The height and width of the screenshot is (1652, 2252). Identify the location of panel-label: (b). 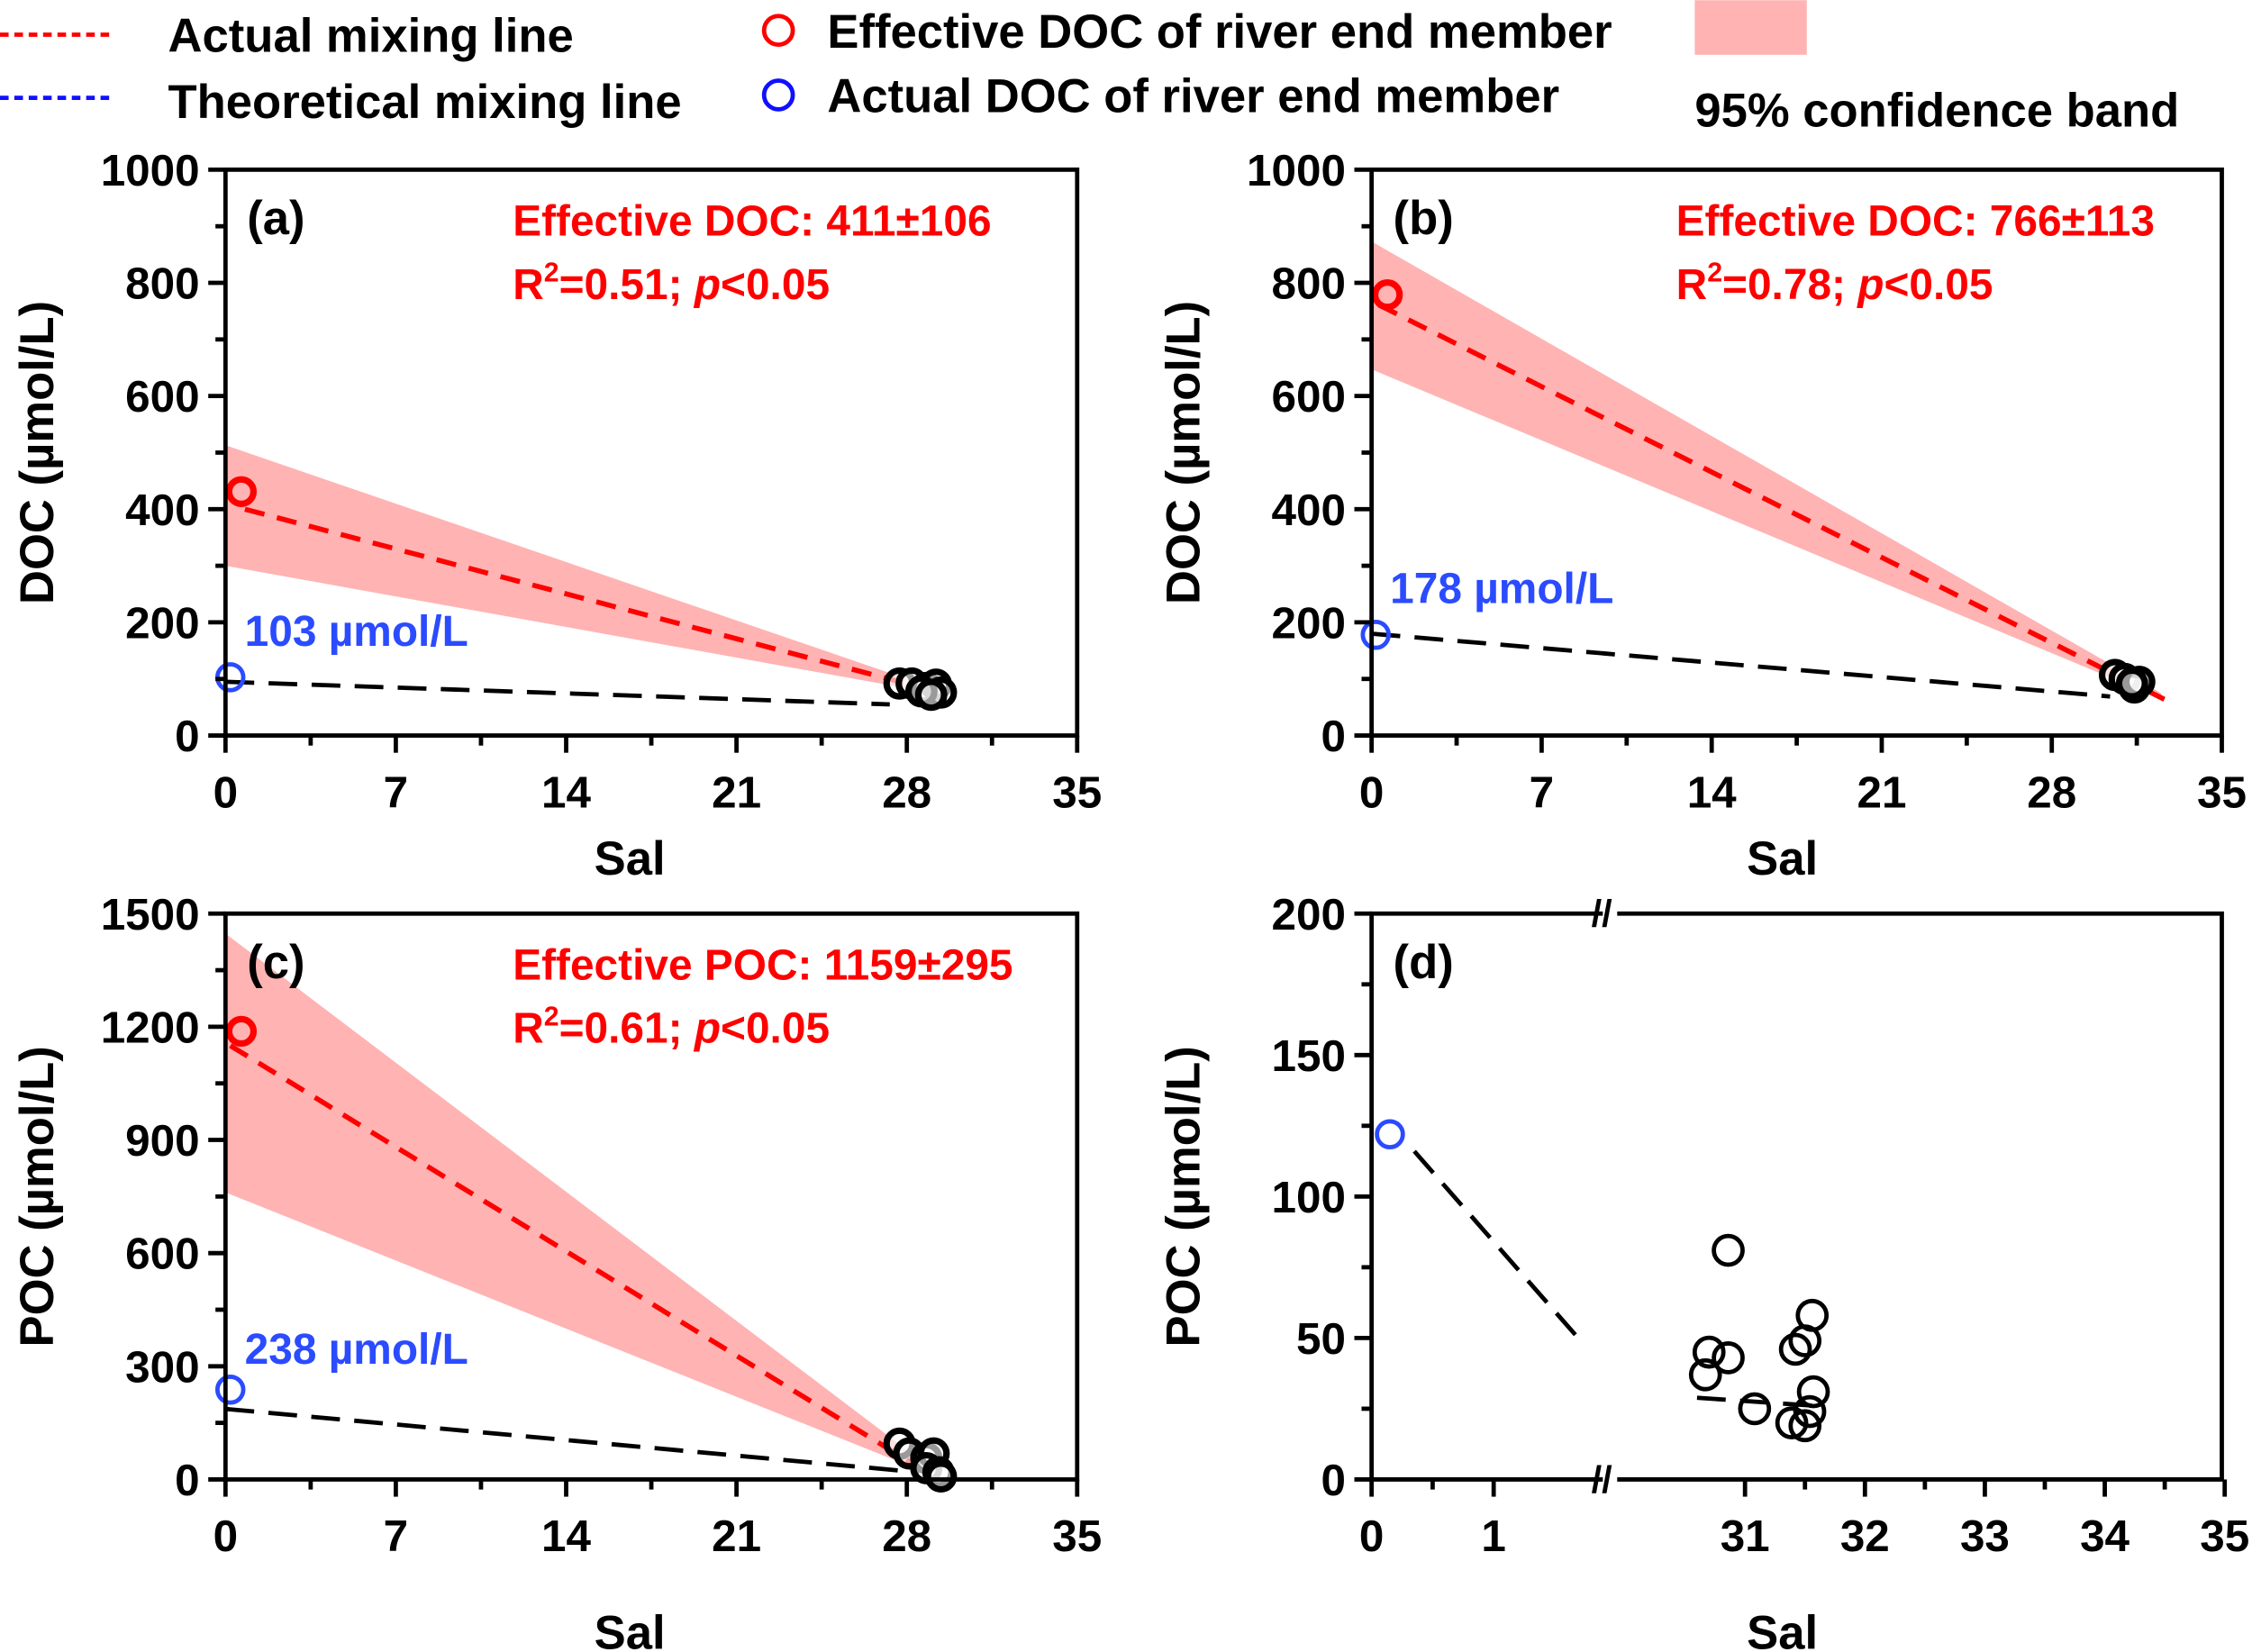
(1424, 218).